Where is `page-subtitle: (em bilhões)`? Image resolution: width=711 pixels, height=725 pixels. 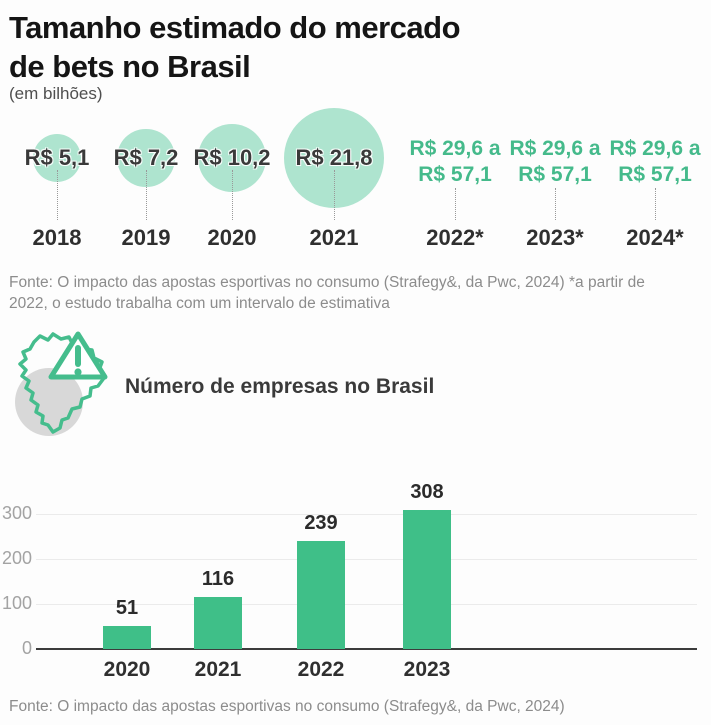 page-subtitle: (em bilhões) is located at coordinates (56, 93).